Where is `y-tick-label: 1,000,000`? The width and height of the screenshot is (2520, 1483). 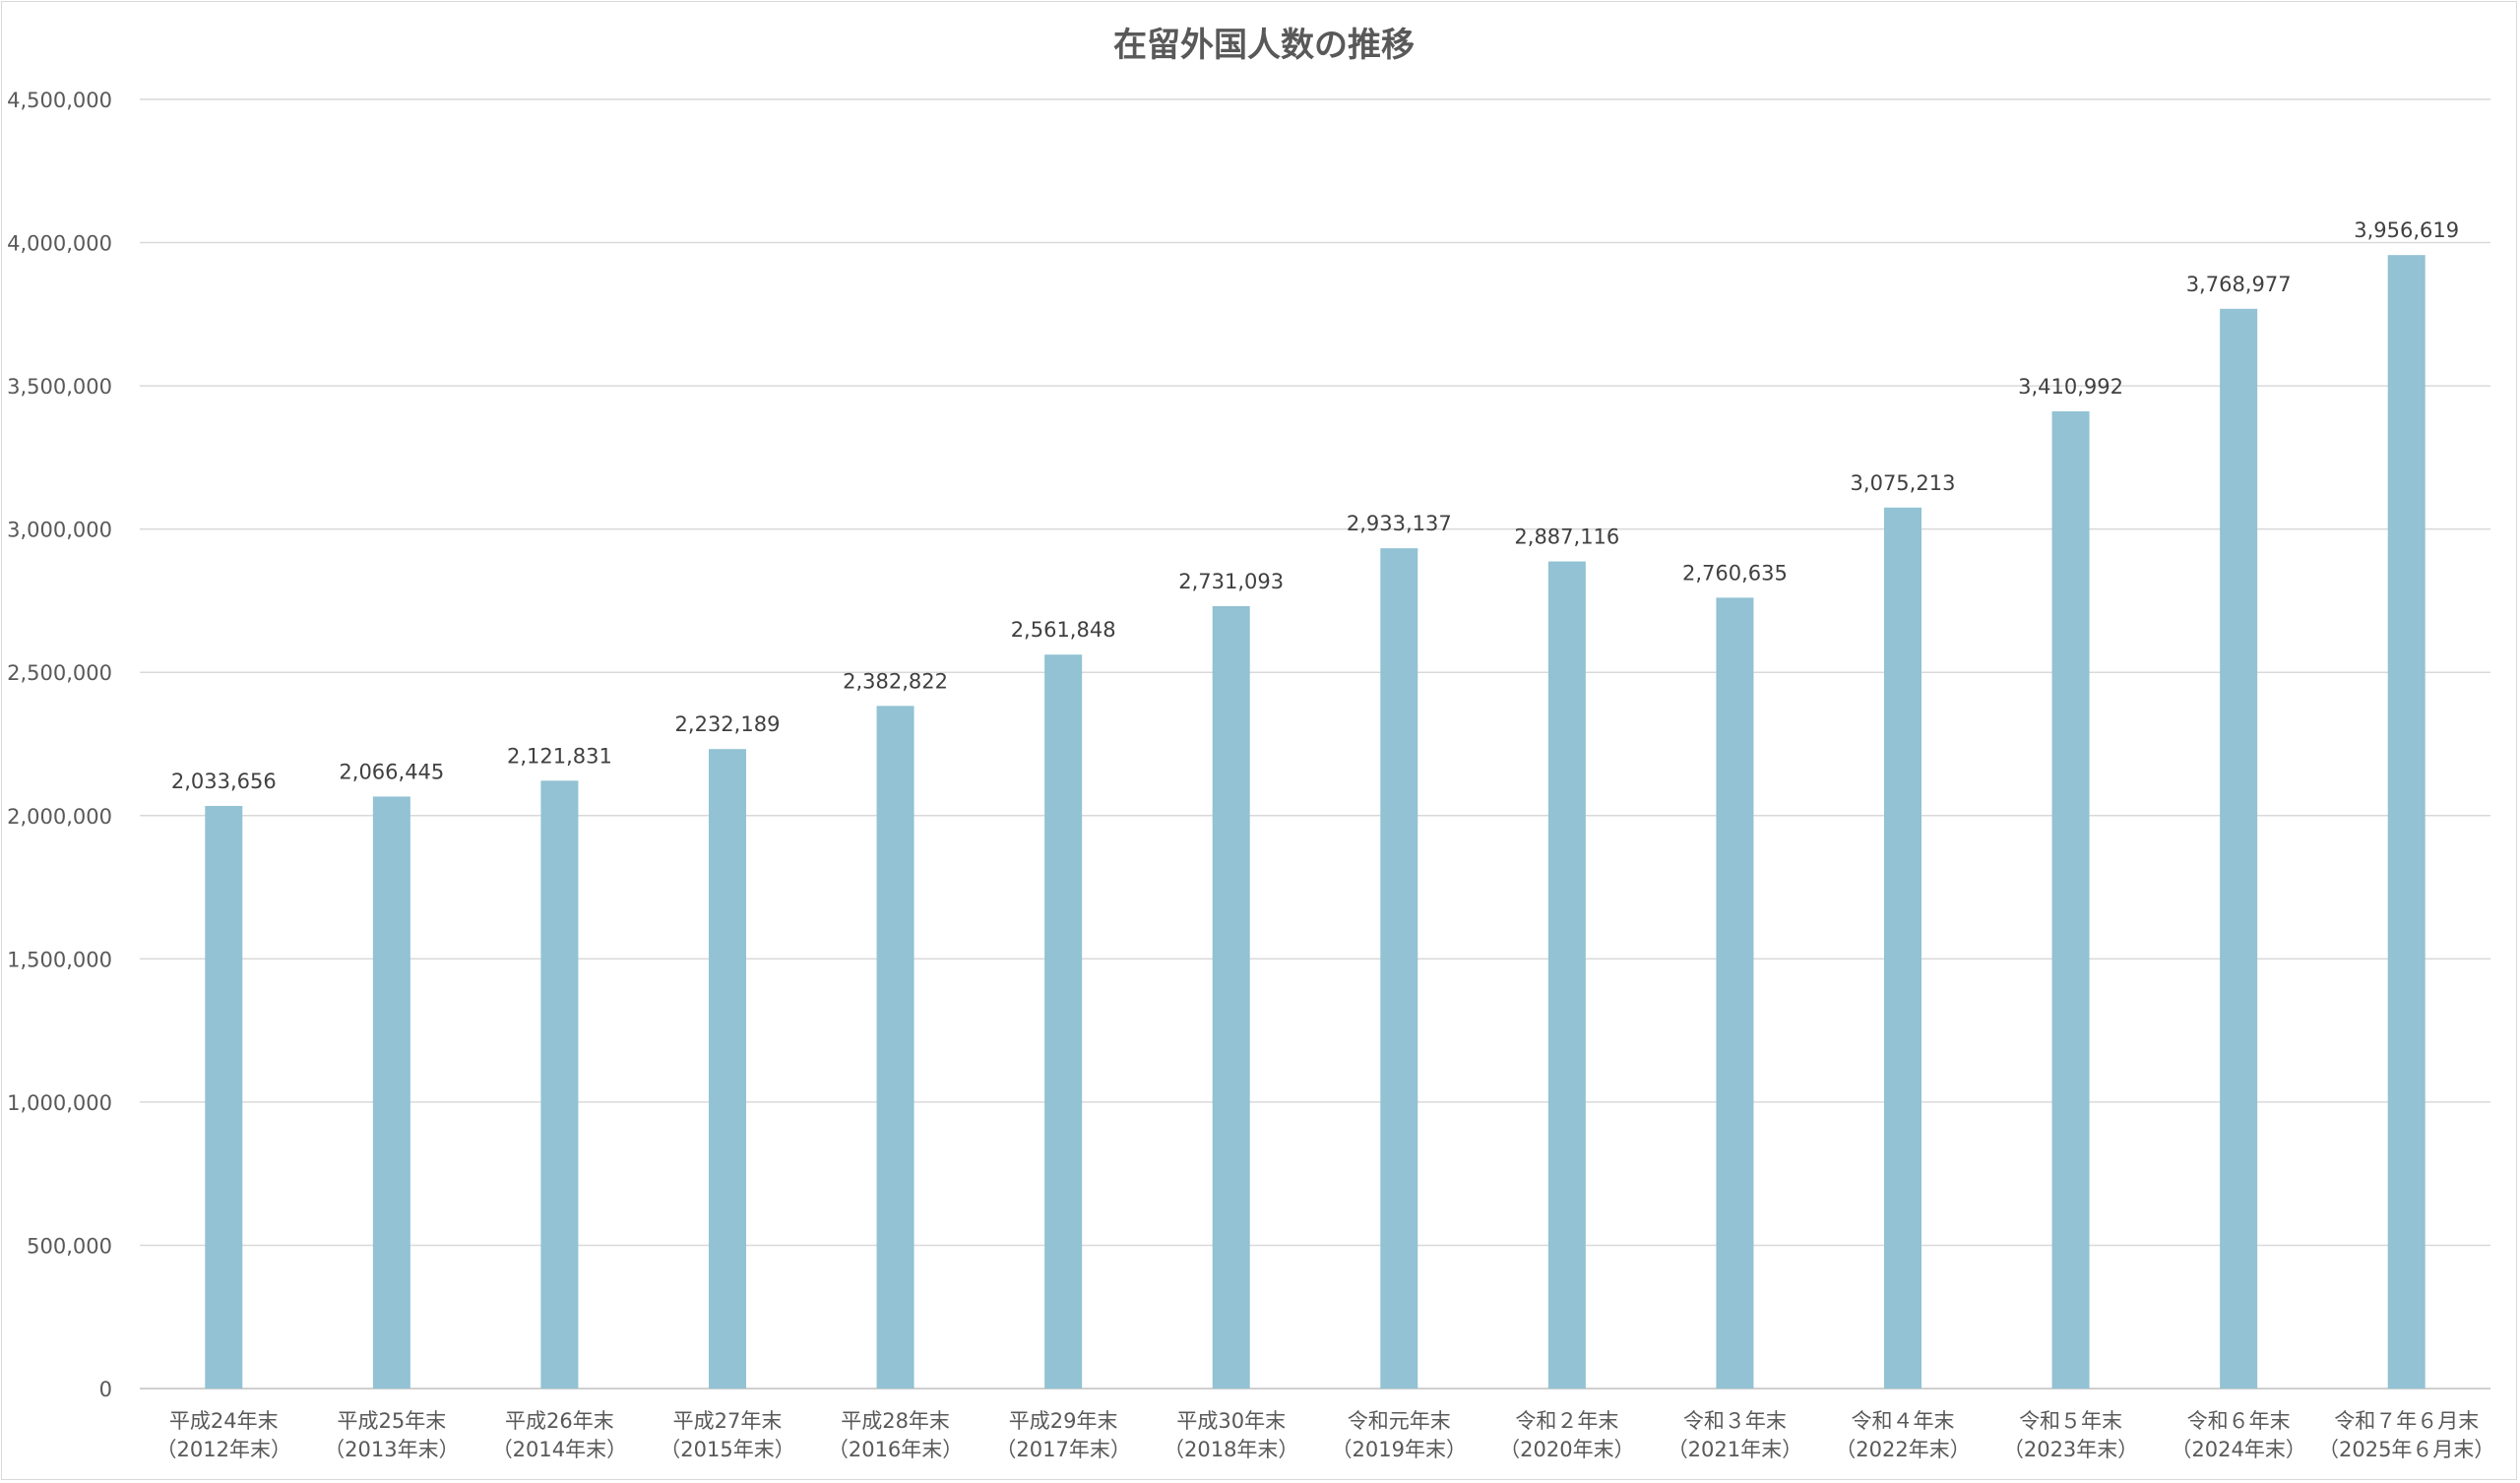 y-tick-label: 1,000,000 is located at coordinates (59, 1103).